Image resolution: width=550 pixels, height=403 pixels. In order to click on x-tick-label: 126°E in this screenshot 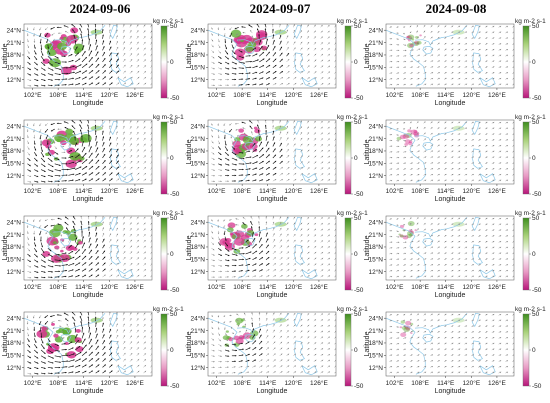, I will do `click(497, 287)`.